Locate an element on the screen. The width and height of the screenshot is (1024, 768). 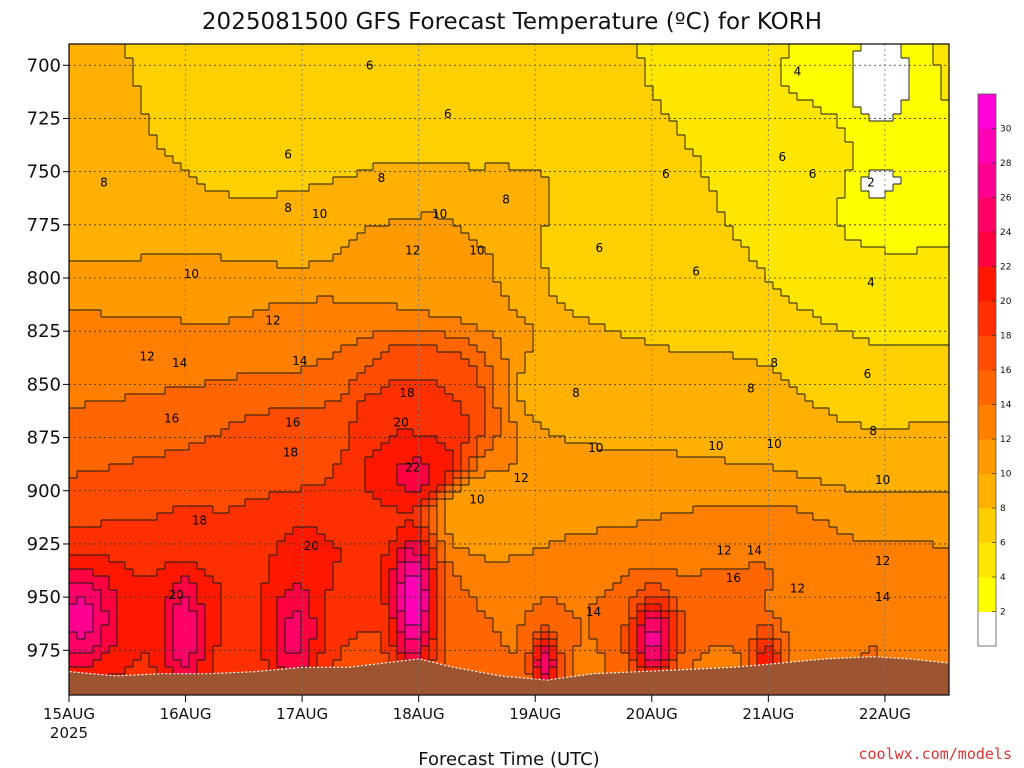
y-tick-label: 900 is located at coordinates (44, 491).